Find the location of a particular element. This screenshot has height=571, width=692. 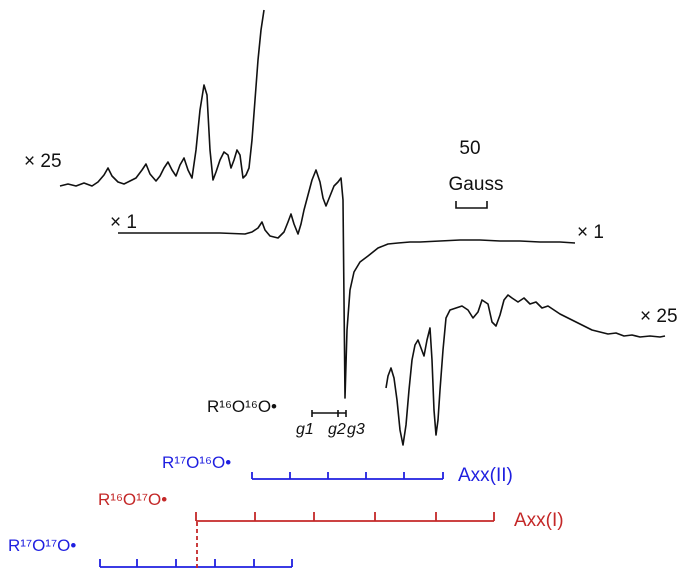

g-marker-species: R¹⁶O¹⁶O• is located at coordinates (242, 406).